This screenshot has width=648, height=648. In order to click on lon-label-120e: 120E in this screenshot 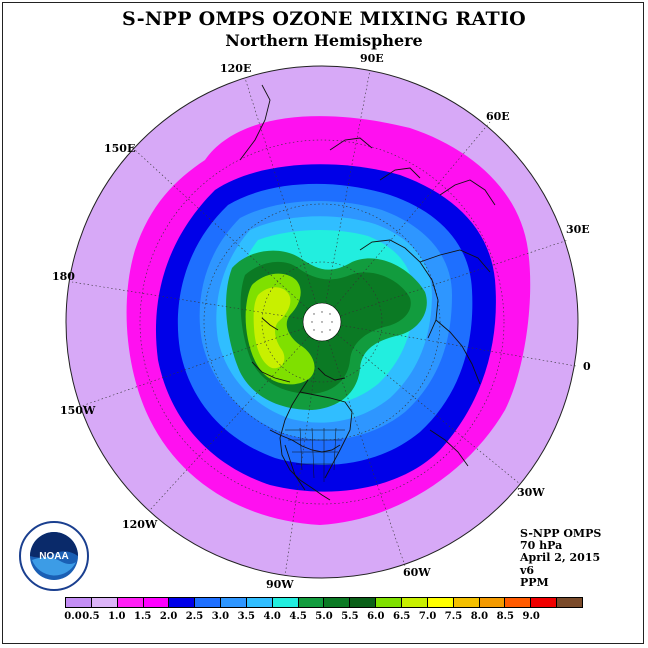, I will do `click(235, 68)`.